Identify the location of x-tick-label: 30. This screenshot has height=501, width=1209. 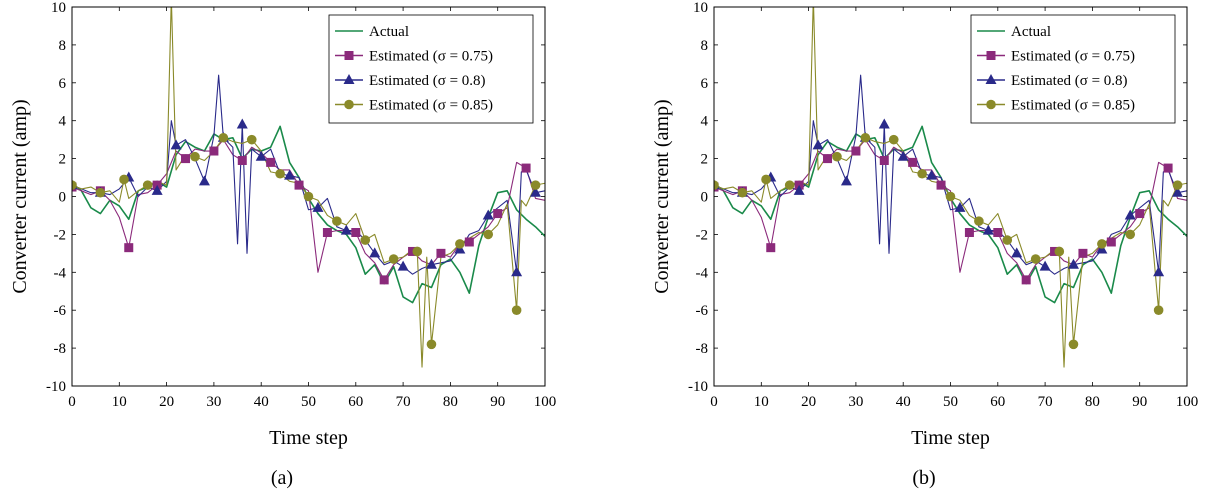
(213, 402).